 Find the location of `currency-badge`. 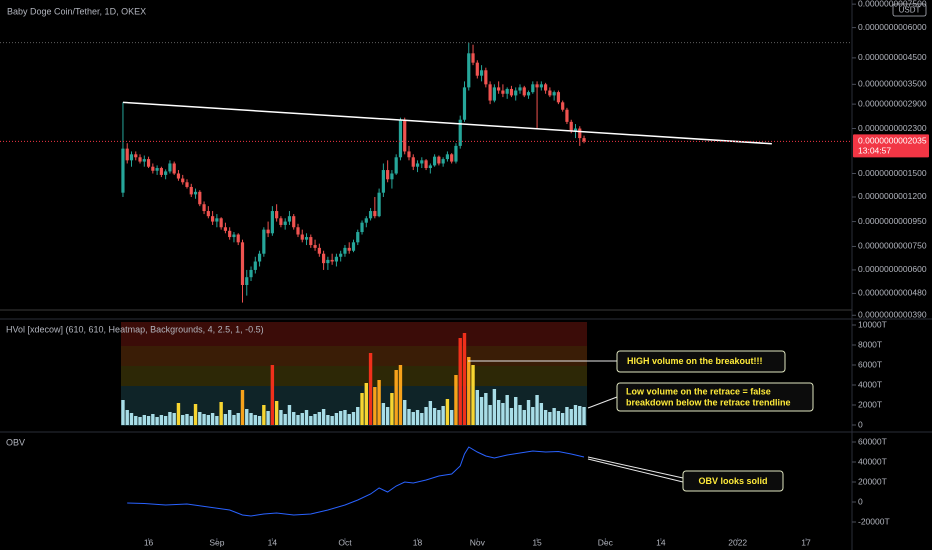

currency-badge is located at coordinates (909, 10).